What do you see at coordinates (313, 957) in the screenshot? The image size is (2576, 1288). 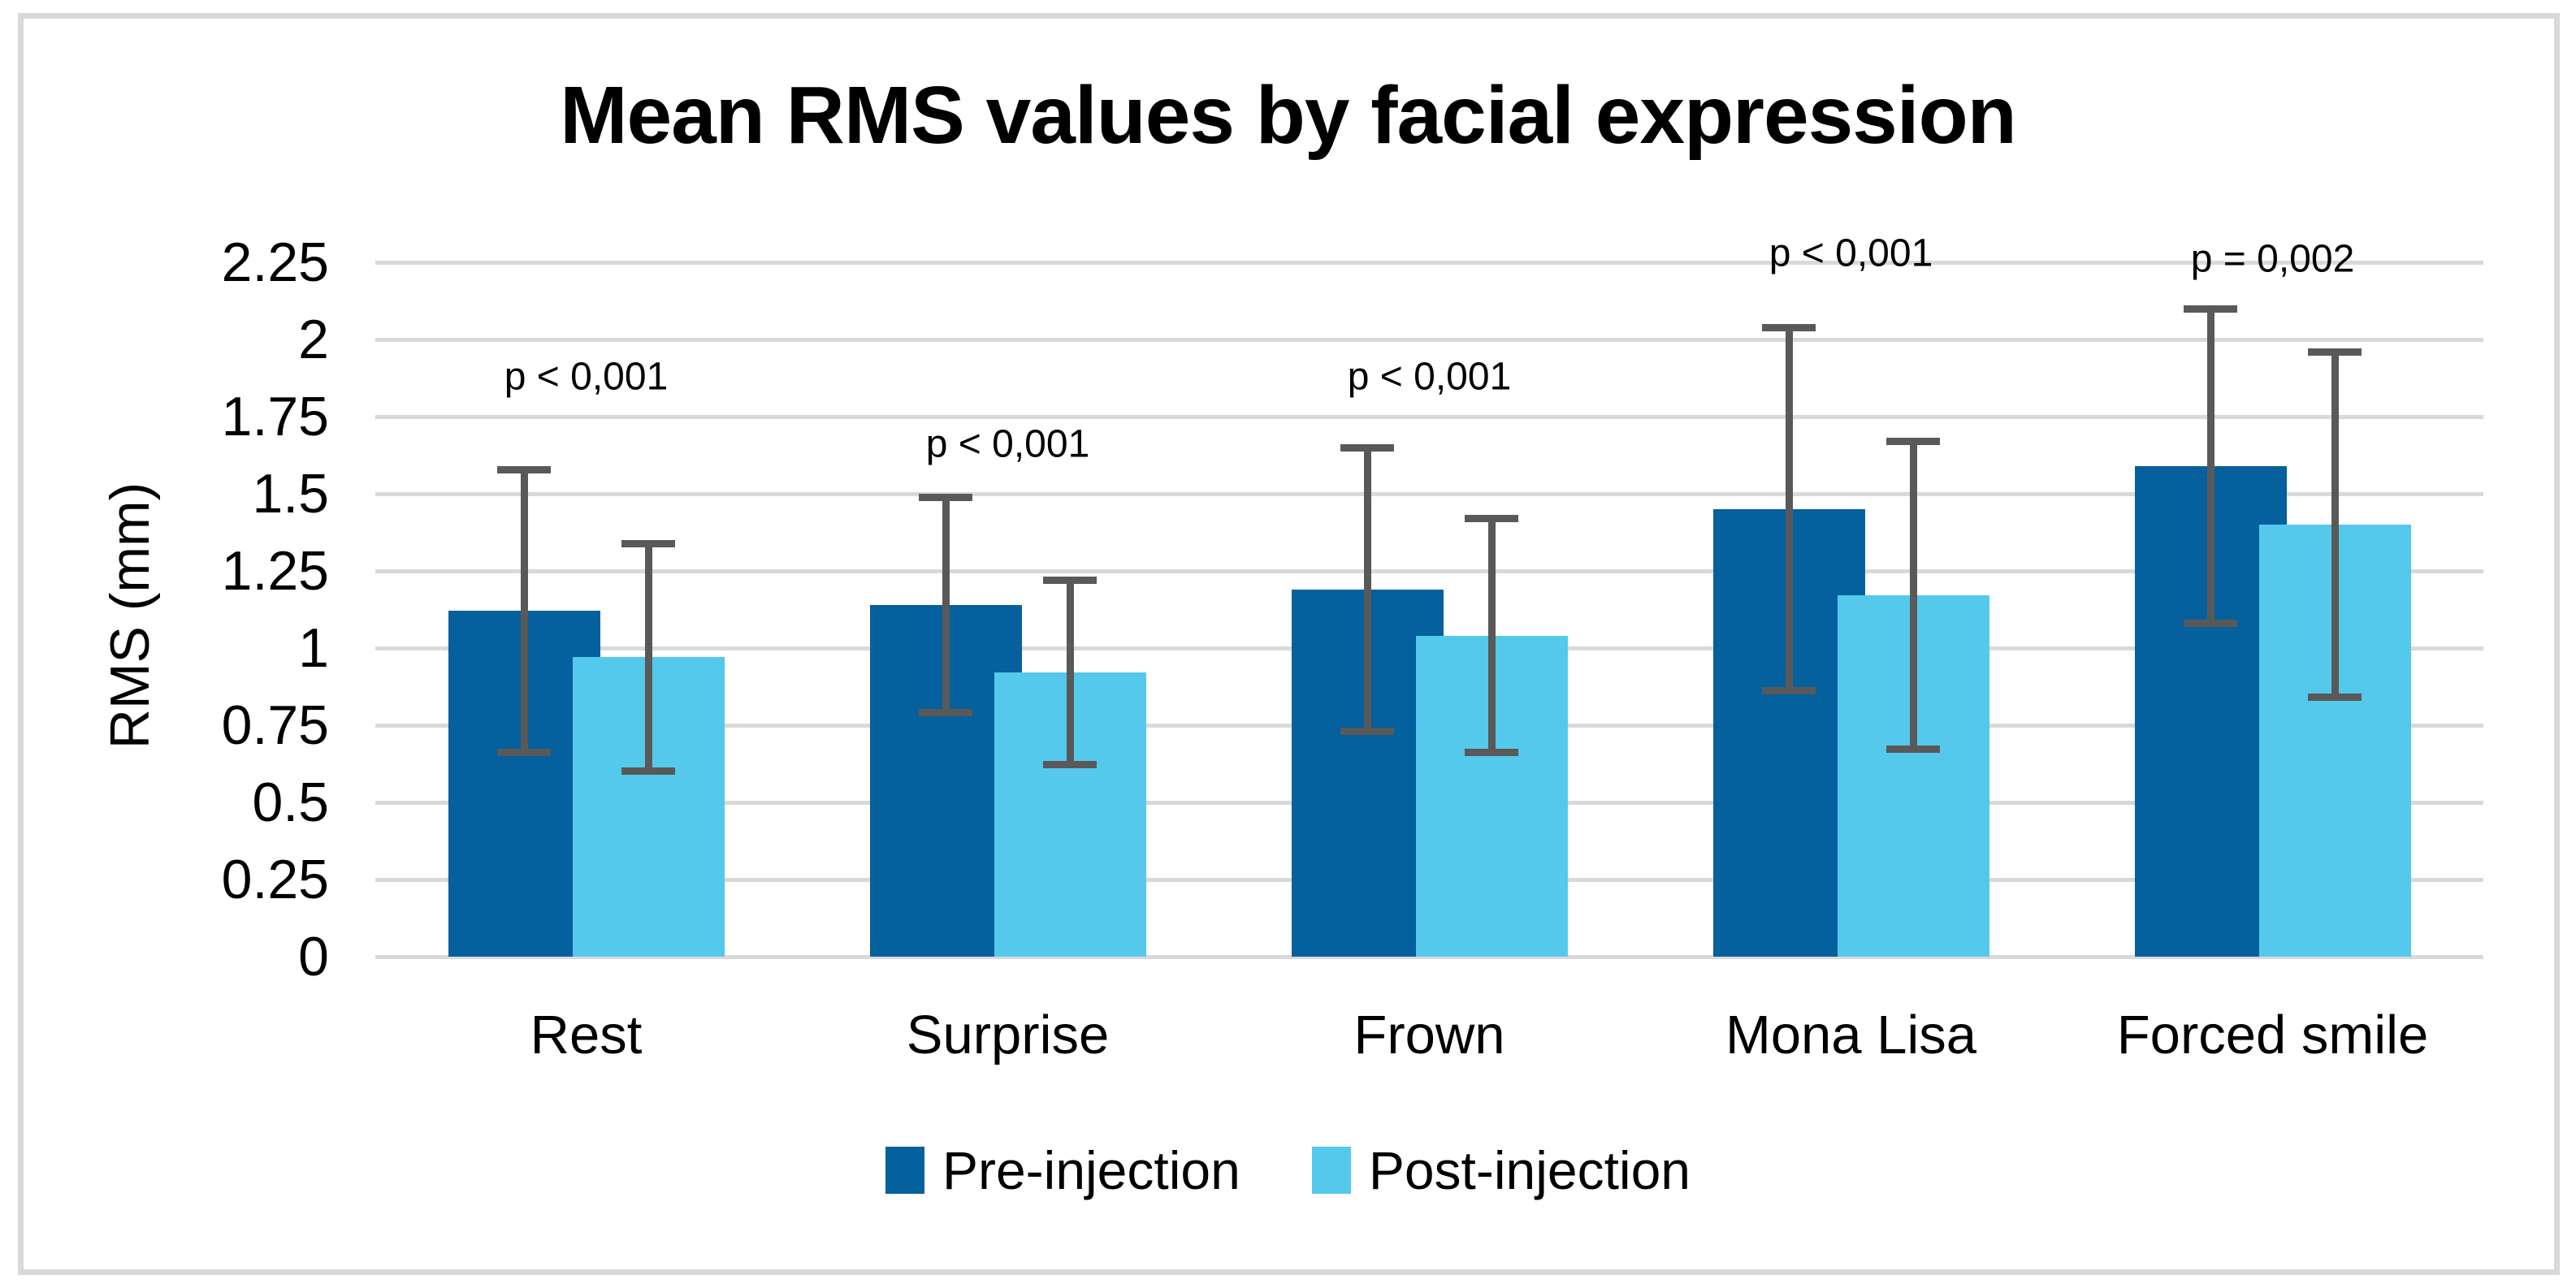 I see `y-axis-tick-label: 0` at bounding box center [313, 957].